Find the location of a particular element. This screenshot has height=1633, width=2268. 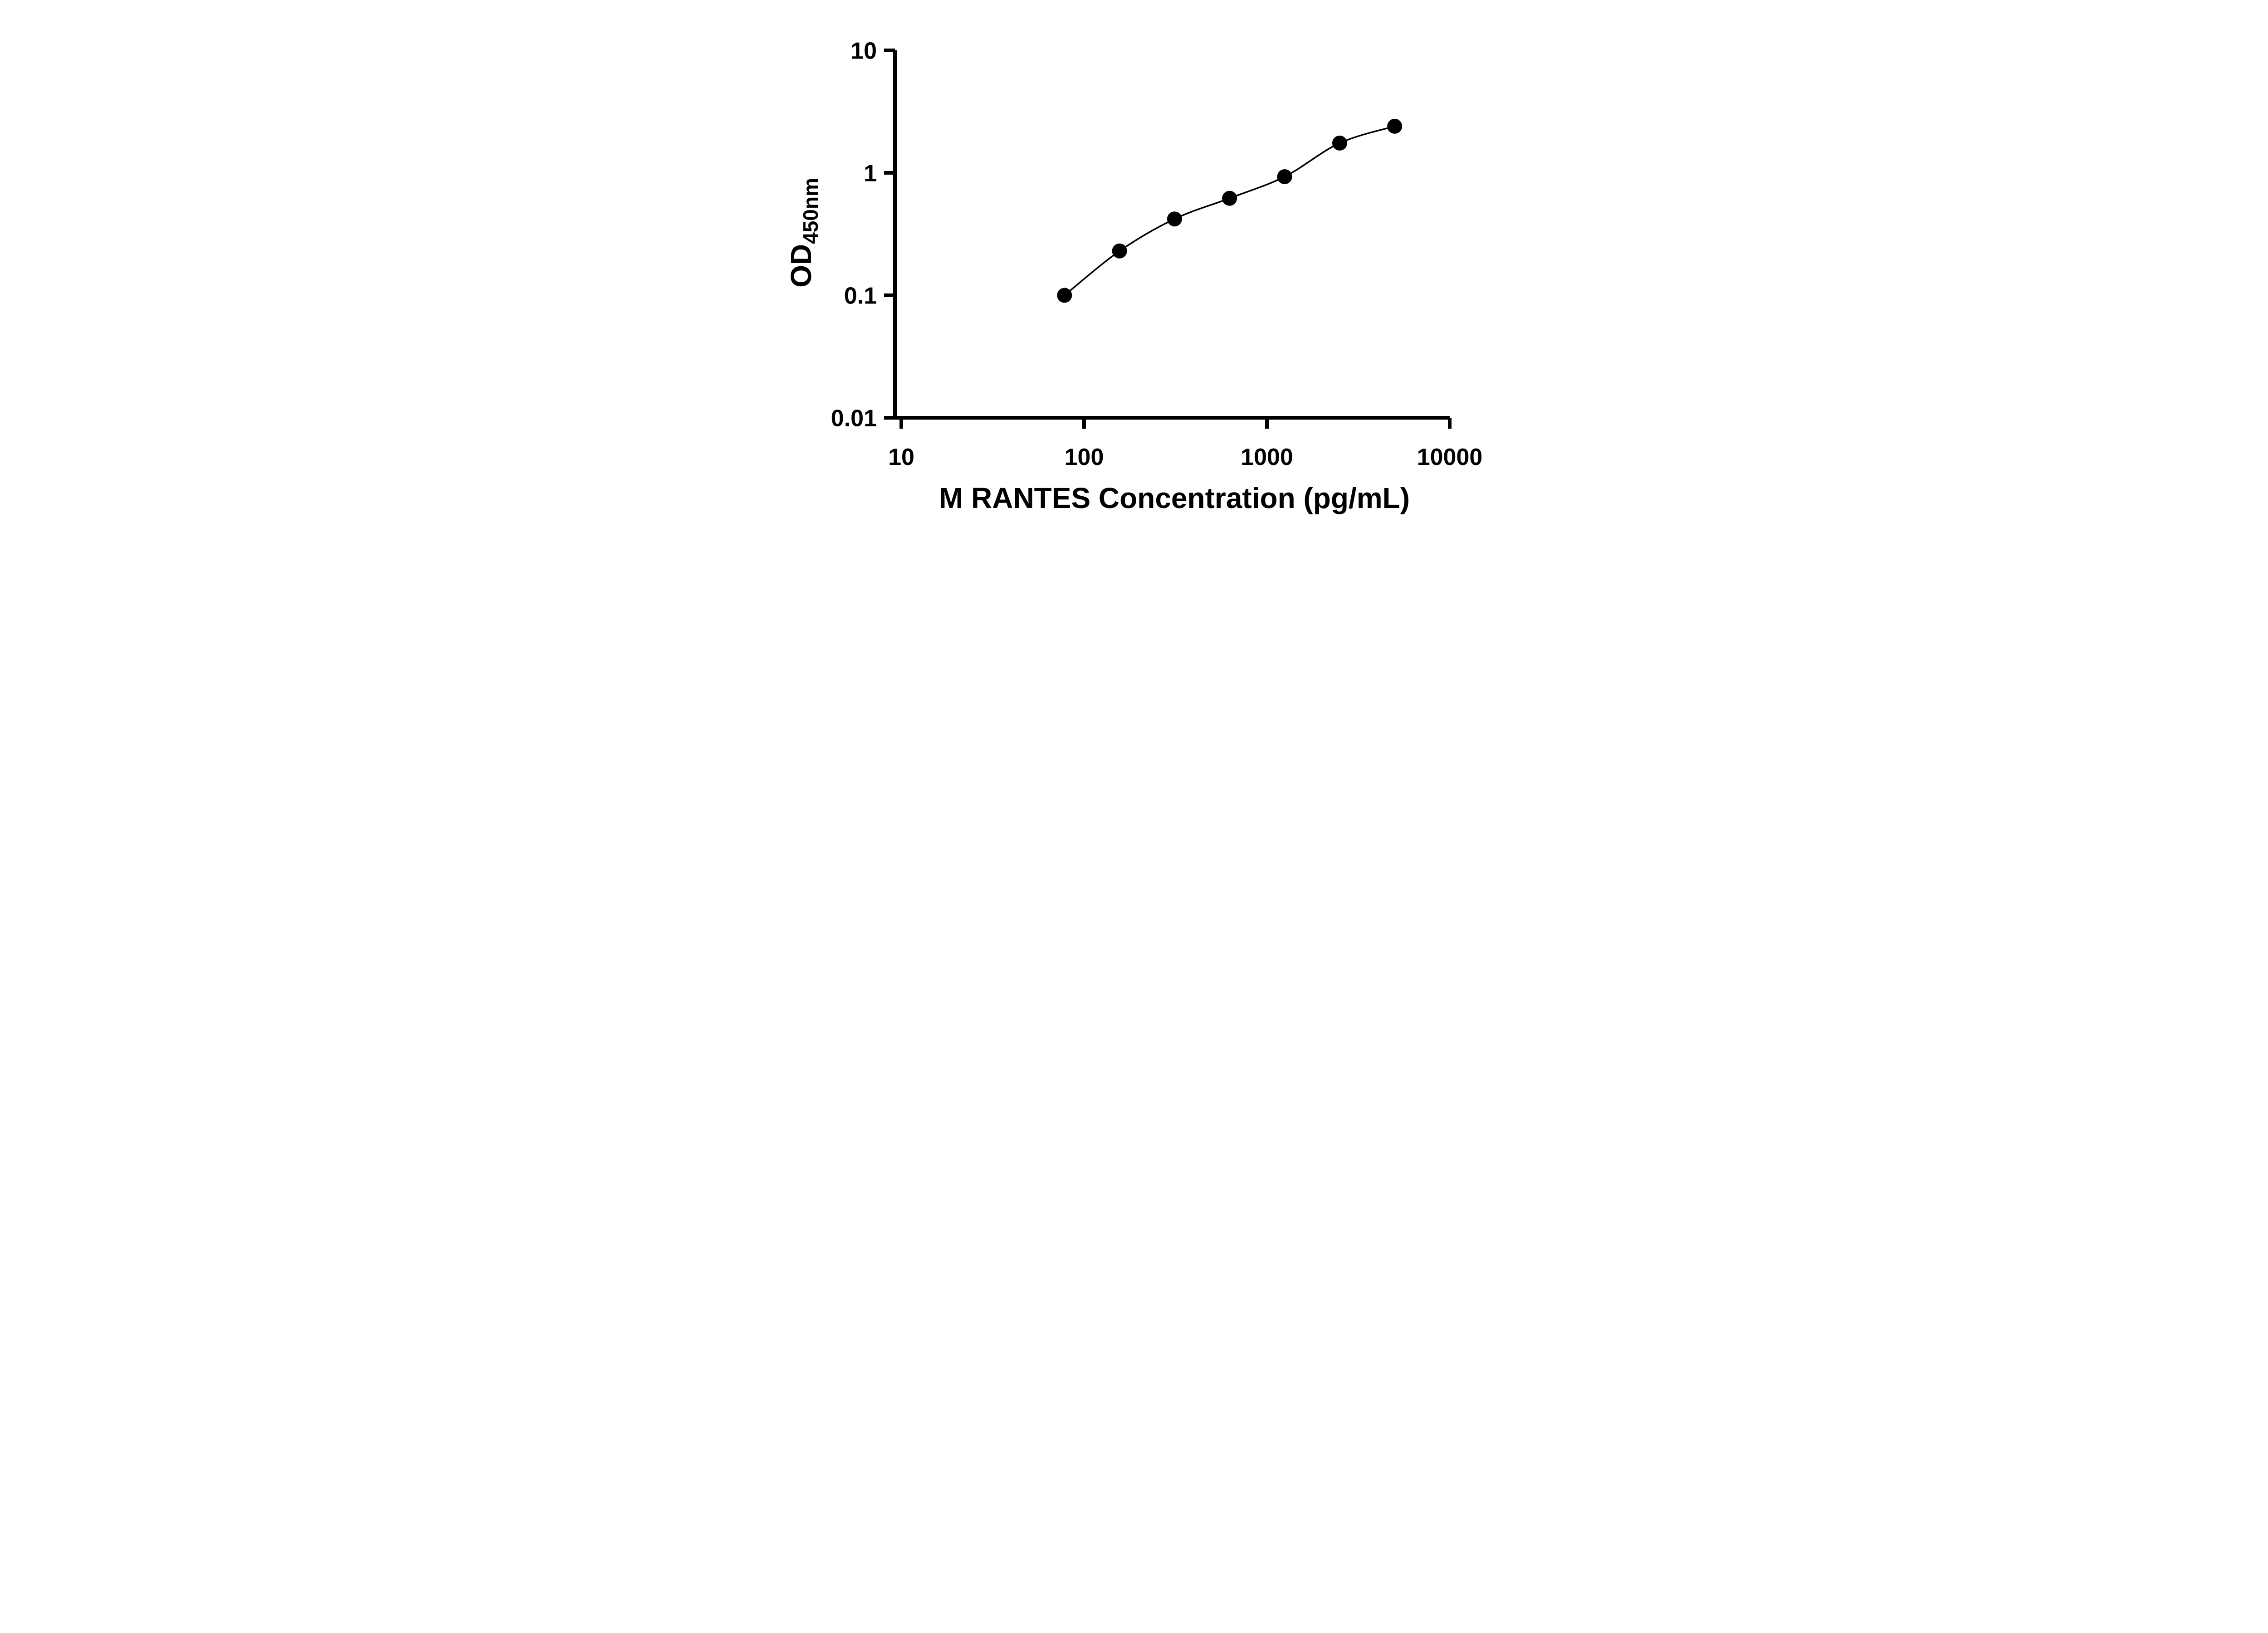

plot-area: 10 1 0.1 0.01 10 100 1000 10000 is located at coordinates (1157, 254).